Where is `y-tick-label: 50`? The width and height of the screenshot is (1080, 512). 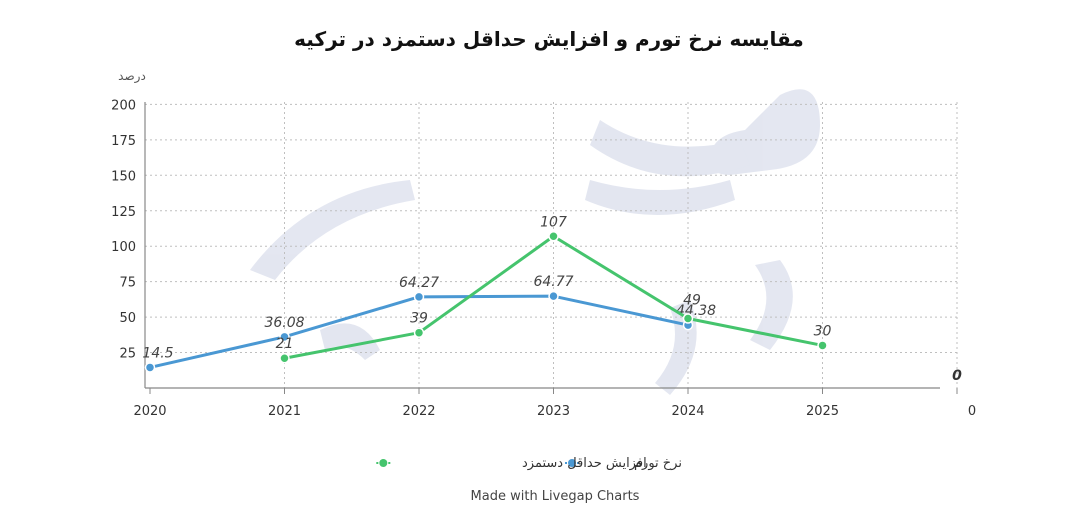
y-tick-label: 50 is located at coordinates (127, 318).